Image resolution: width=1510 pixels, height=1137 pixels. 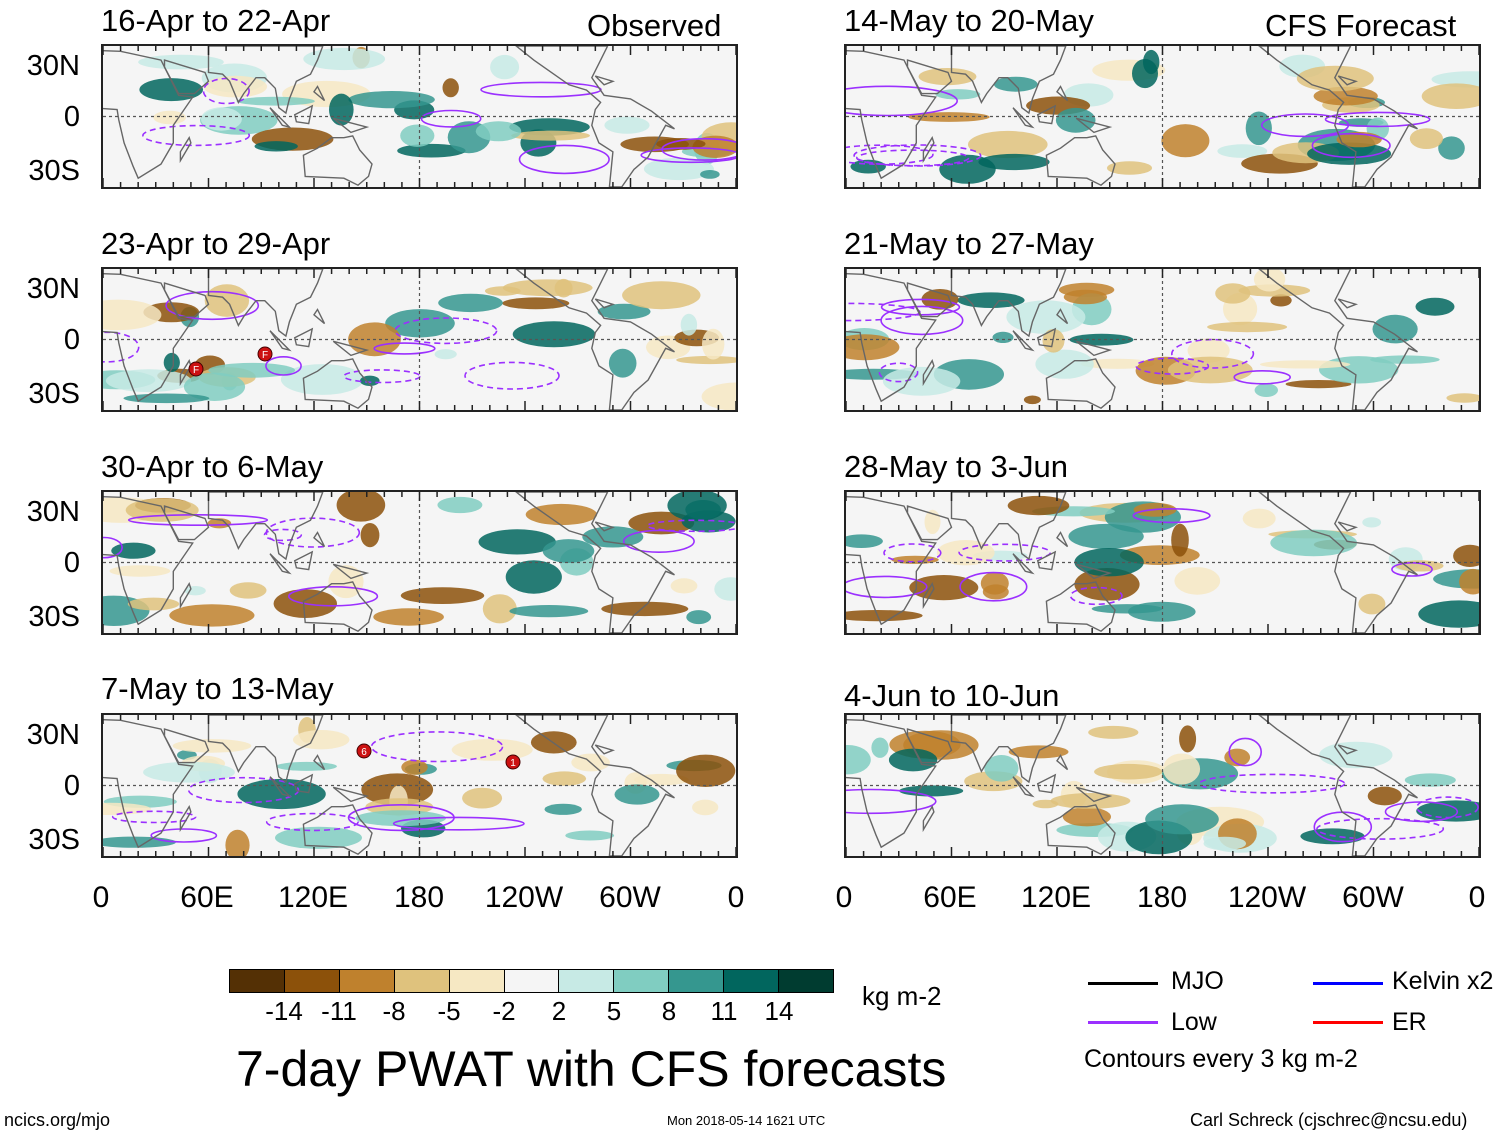 What do you see at coordinates (559, 1011) in the screenshot?
I see `colorbar-tick-label: 2` at bounding box center [559, 1011].